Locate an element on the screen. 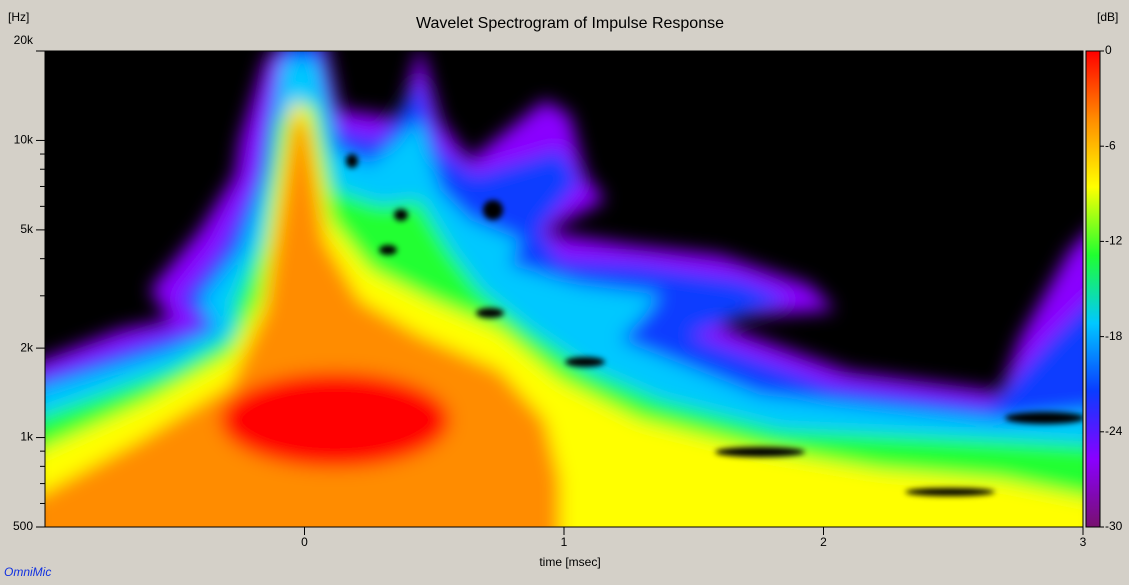  colorbar-tick-label: -30 is located at coordinates (1114, 526).